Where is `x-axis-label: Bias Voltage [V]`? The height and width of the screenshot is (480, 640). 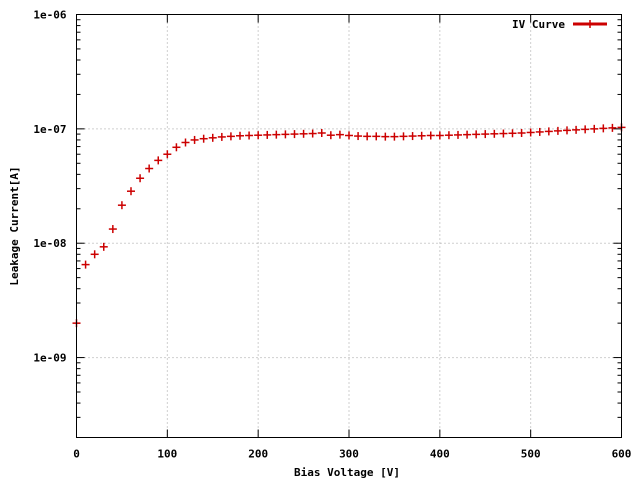 x-axis-label: Bias Voltage [V] is located at coordinates (347, 472).